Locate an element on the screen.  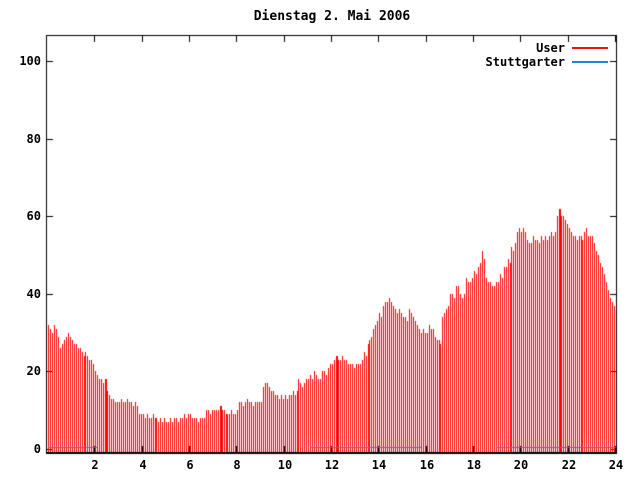
y-tick-label-100: 100 is located at coordinates (30, 61).